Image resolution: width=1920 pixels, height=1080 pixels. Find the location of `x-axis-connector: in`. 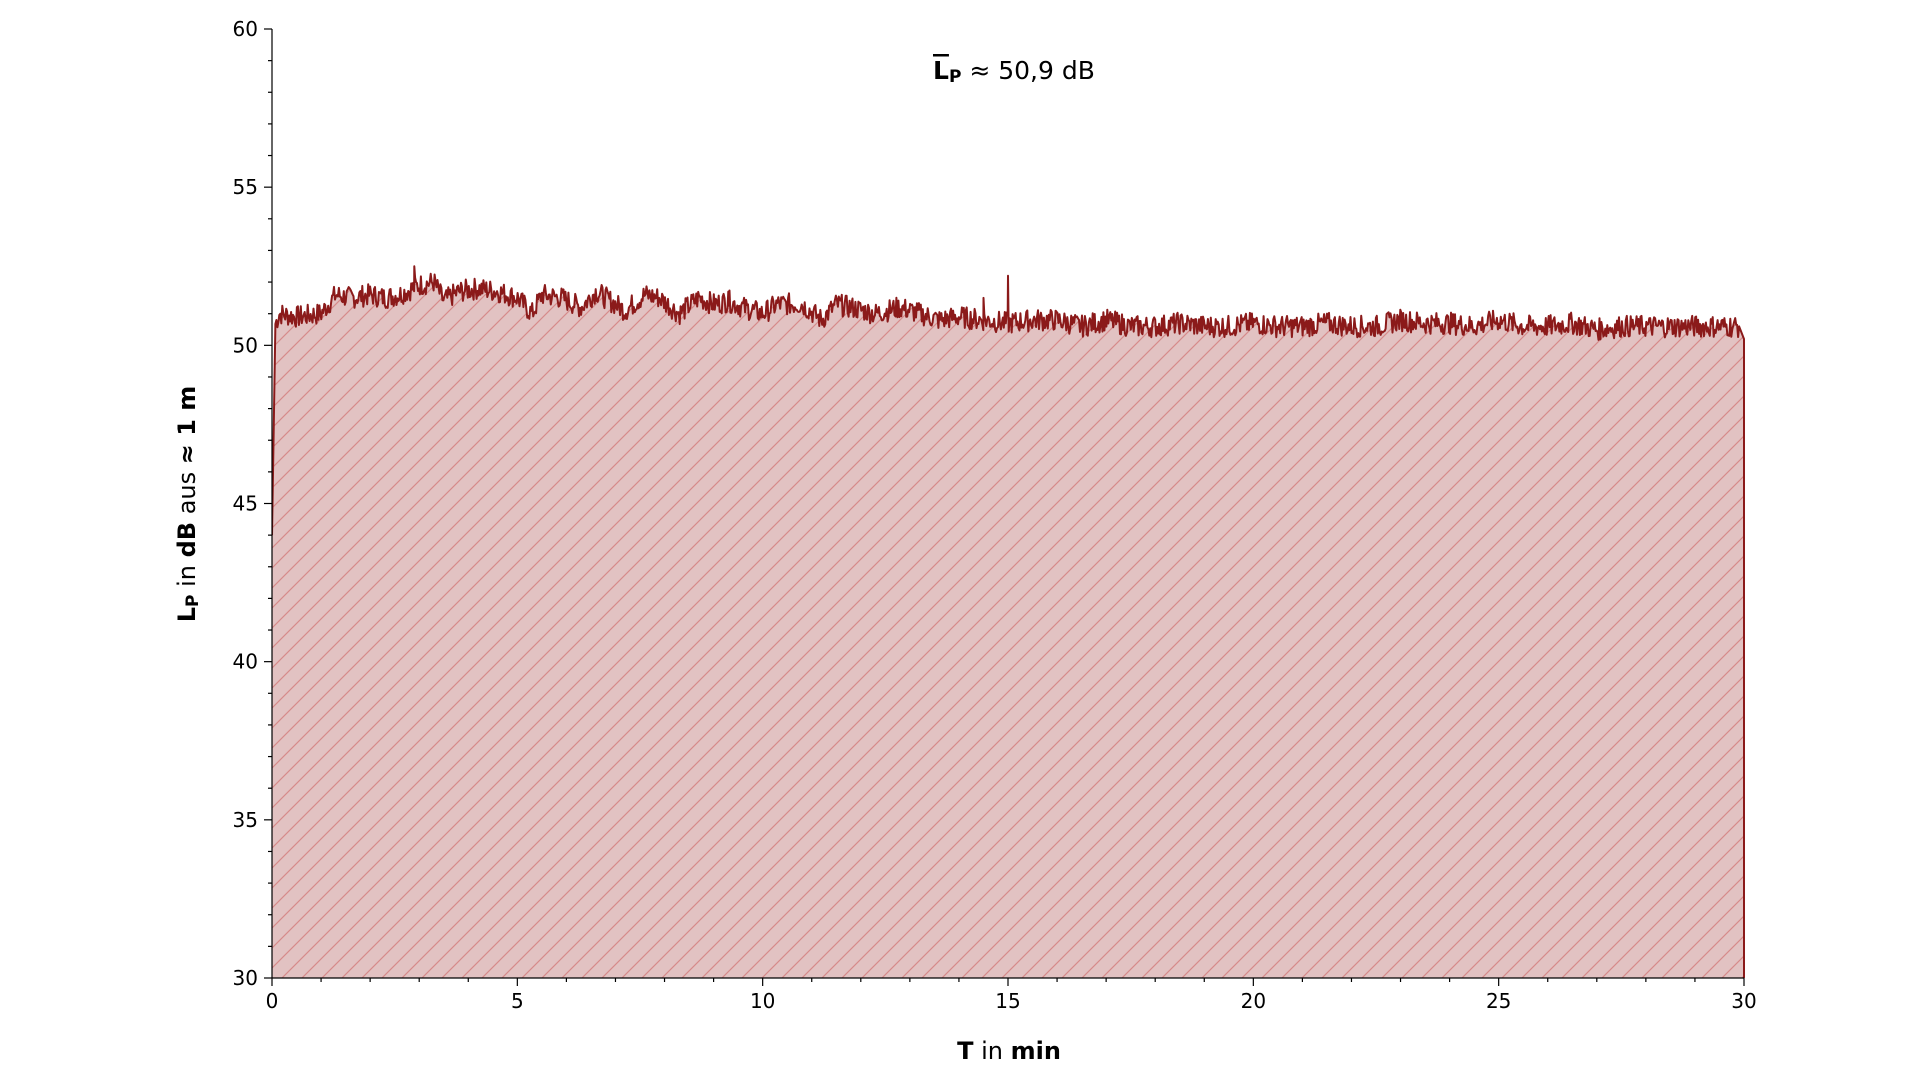

x-axis-connector: in is located at coordinates (991, 1051).